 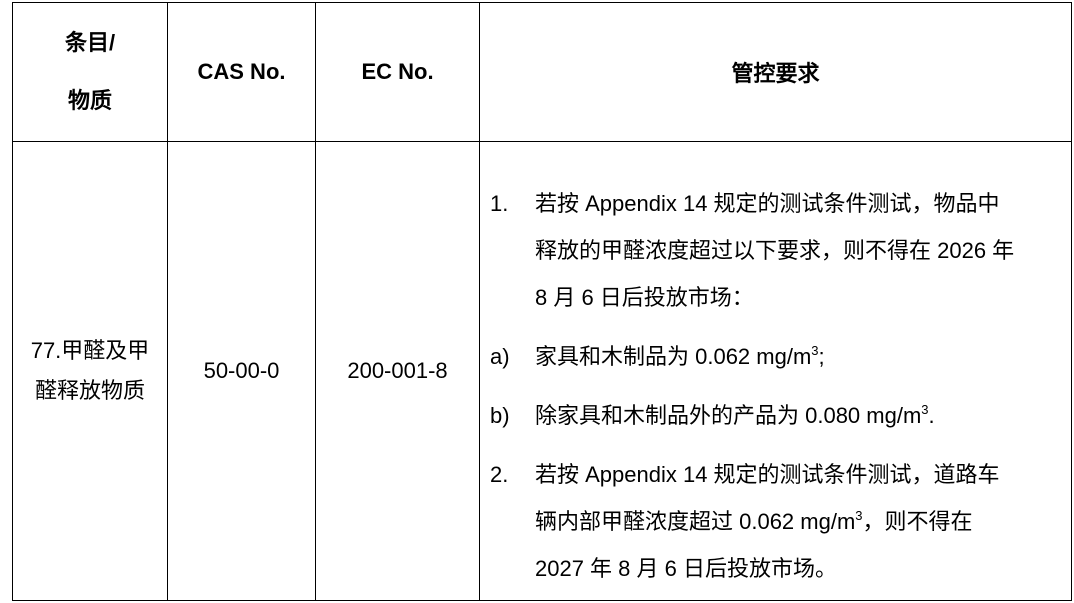 I want to click on requirement-b: b) 除家具和木制品外的产品为 0.080 mg/m3., so click(x=777, y=415).